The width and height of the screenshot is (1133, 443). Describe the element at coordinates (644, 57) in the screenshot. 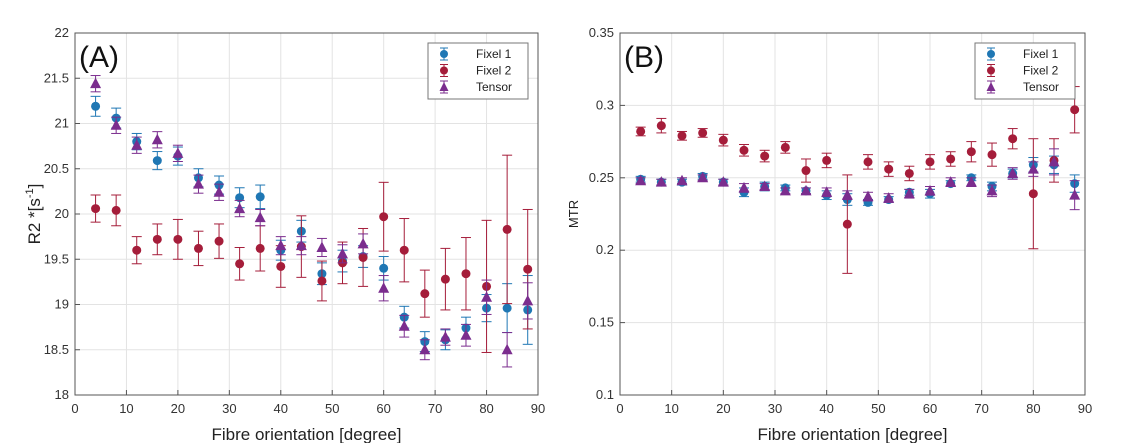

I see `panel-label: (B)` at that location.